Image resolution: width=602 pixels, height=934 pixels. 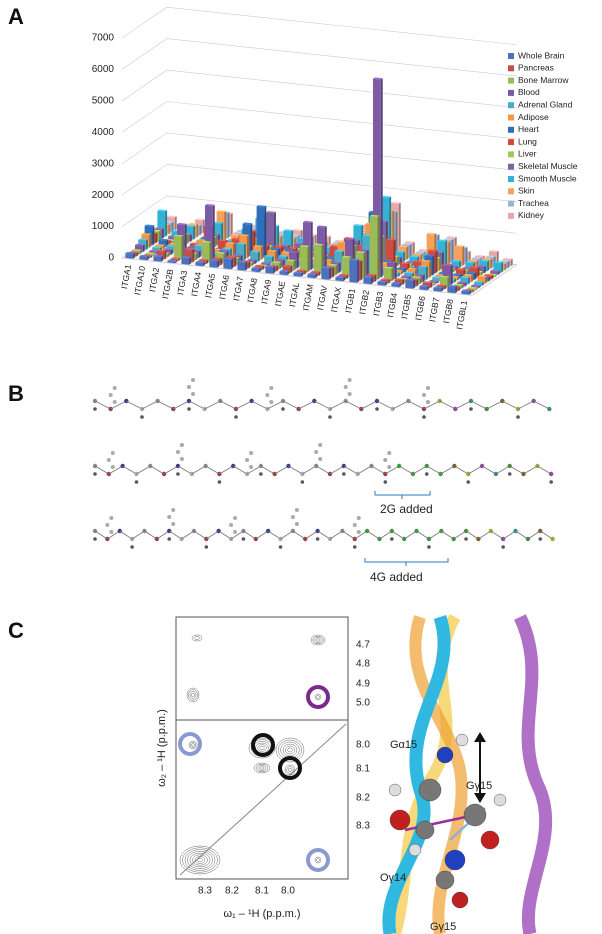 What do you see at coordinates (406, 562) in the screenshot?
I see `bracket` at bounding box center [406, 562].